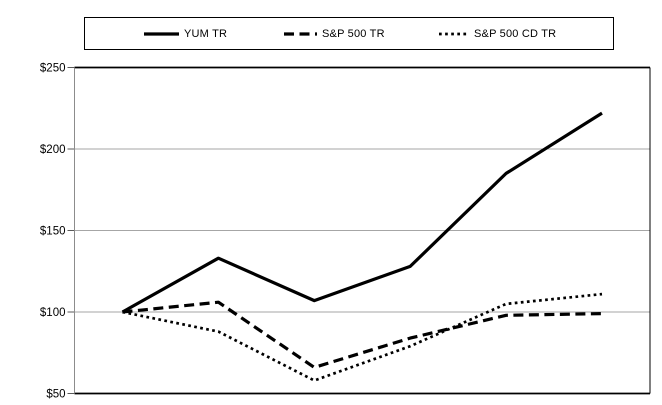 This screenshot has width=662, height=405. I want to click on series-line-s-p-500-tr, so click(362, 334).